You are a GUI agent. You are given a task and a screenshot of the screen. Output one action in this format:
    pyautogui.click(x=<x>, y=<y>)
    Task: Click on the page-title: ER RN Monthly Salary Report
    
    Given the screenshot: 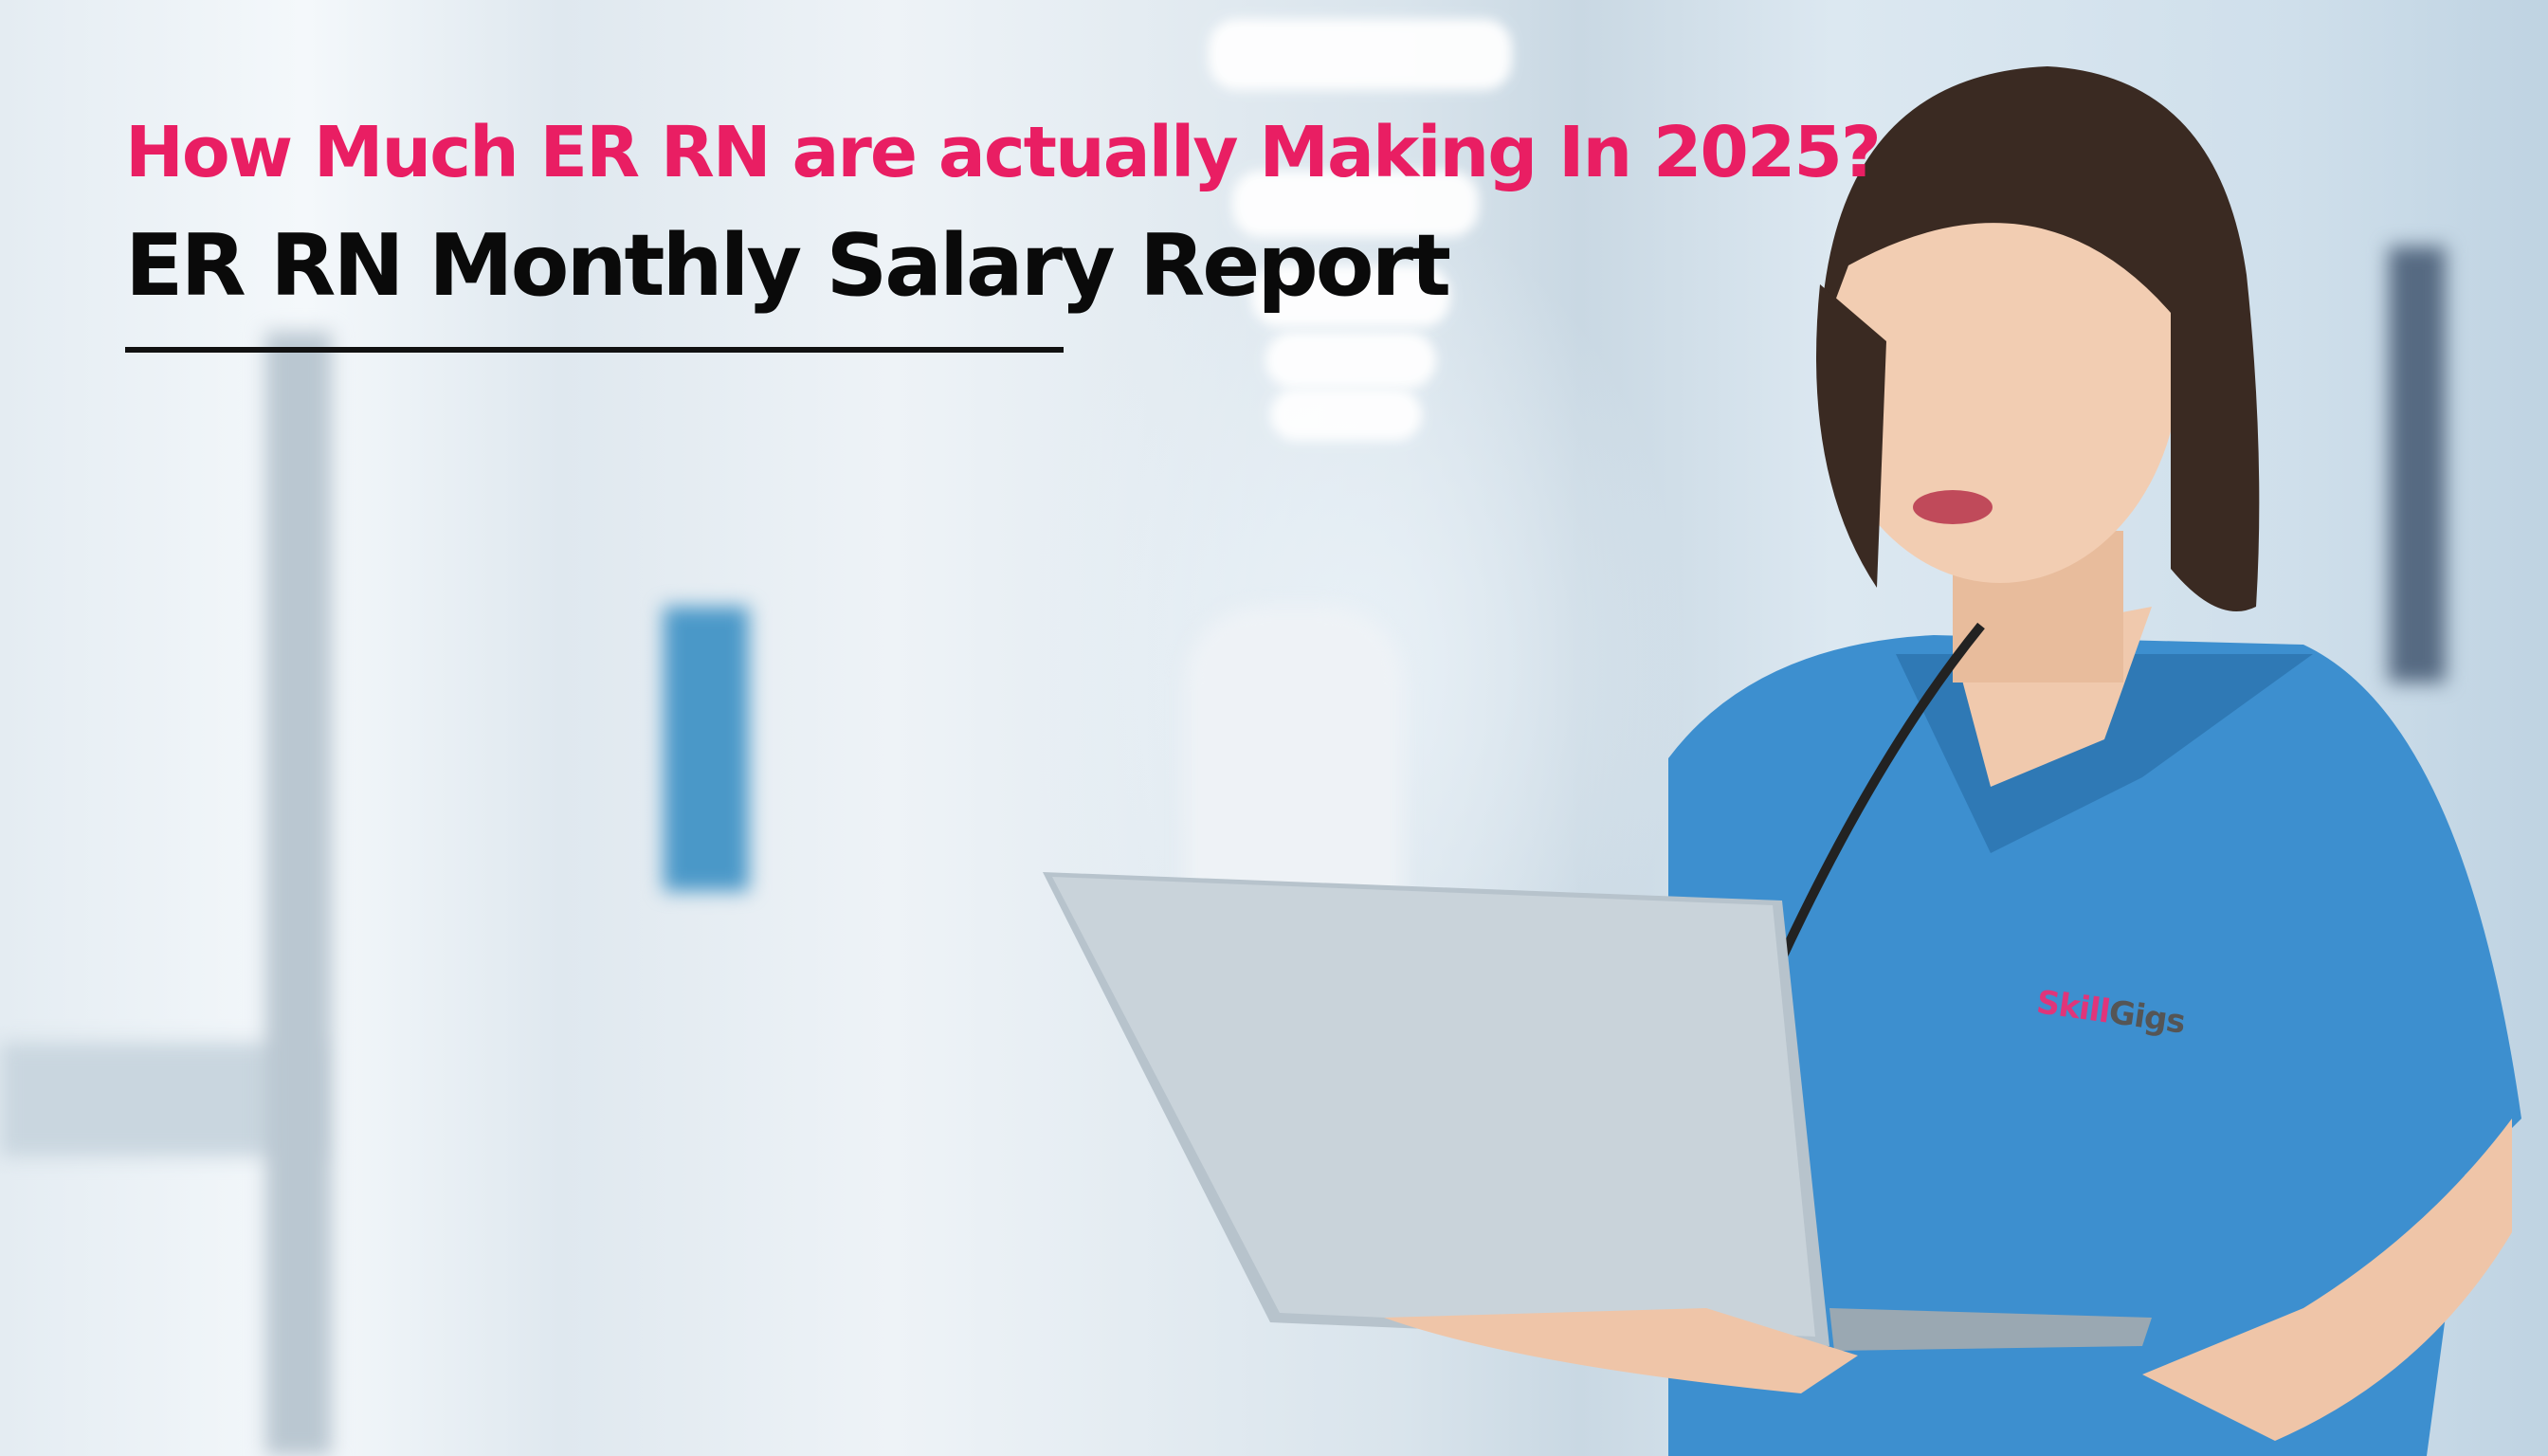 What is the action you would take?
    pyautogui.click(x=788, y=266)
    